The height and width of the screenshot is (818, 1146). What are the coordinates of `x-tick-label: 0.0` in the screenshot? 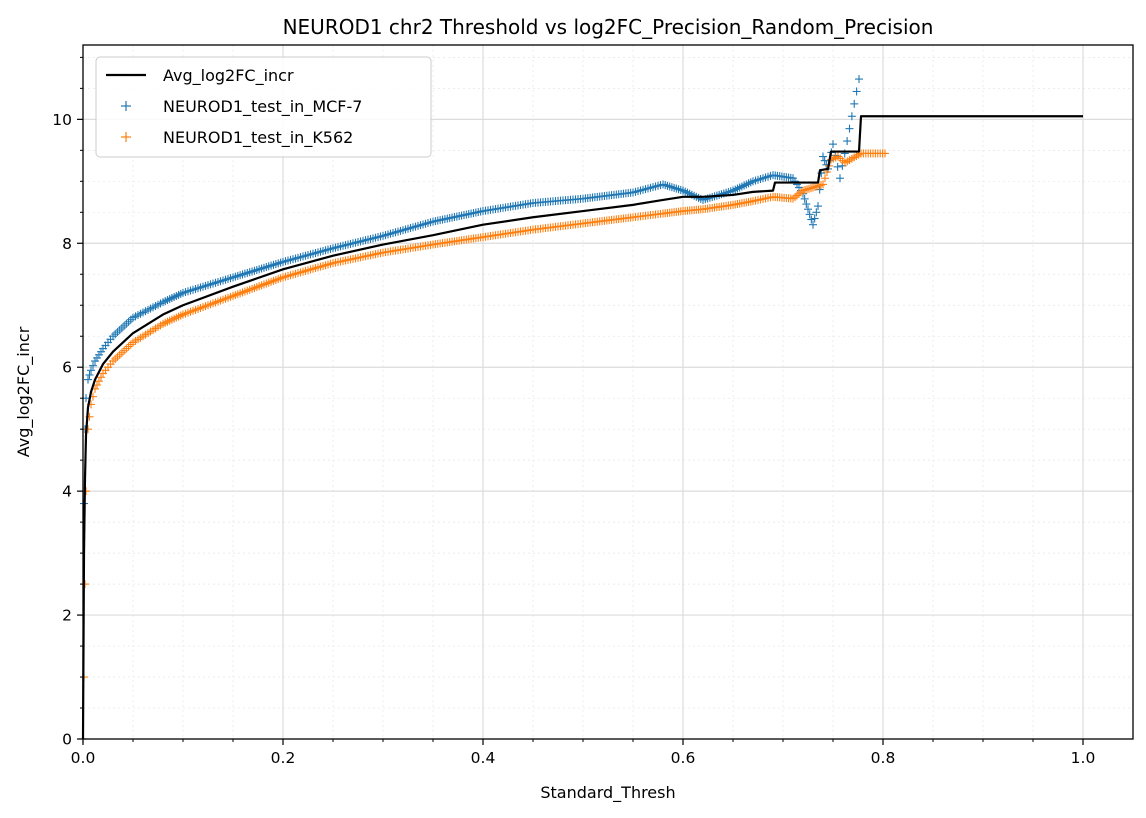 It's located at (83, 758).